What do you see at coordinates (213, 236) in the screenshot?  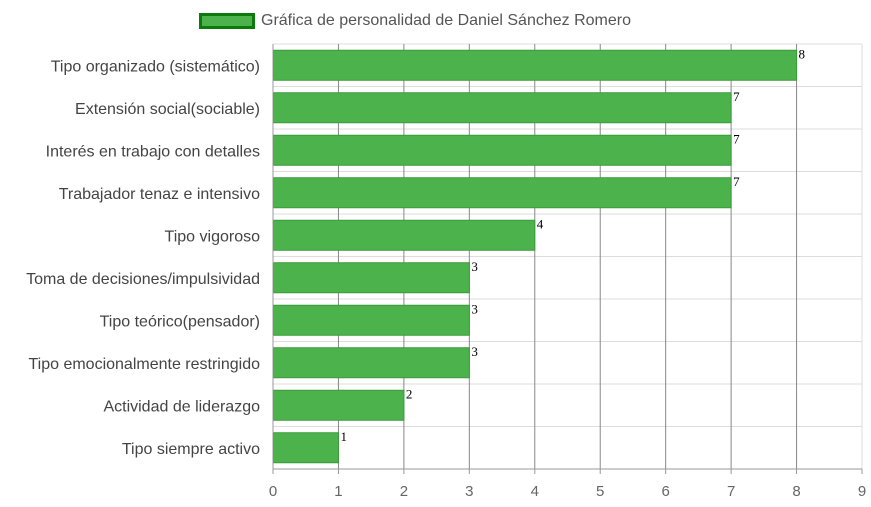 I see `category-label: Tipo vigoroso` at bounding box center [213, 236].